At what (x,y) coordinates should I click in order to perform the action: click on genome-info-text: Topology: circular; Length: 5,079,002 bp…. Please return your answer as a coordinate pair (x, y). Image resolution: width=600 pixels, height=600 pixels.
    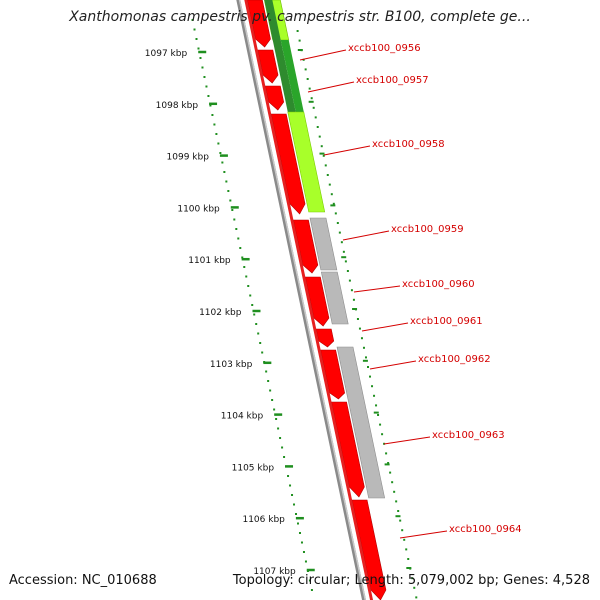
    Looking at the image, I should click on (411, 580).